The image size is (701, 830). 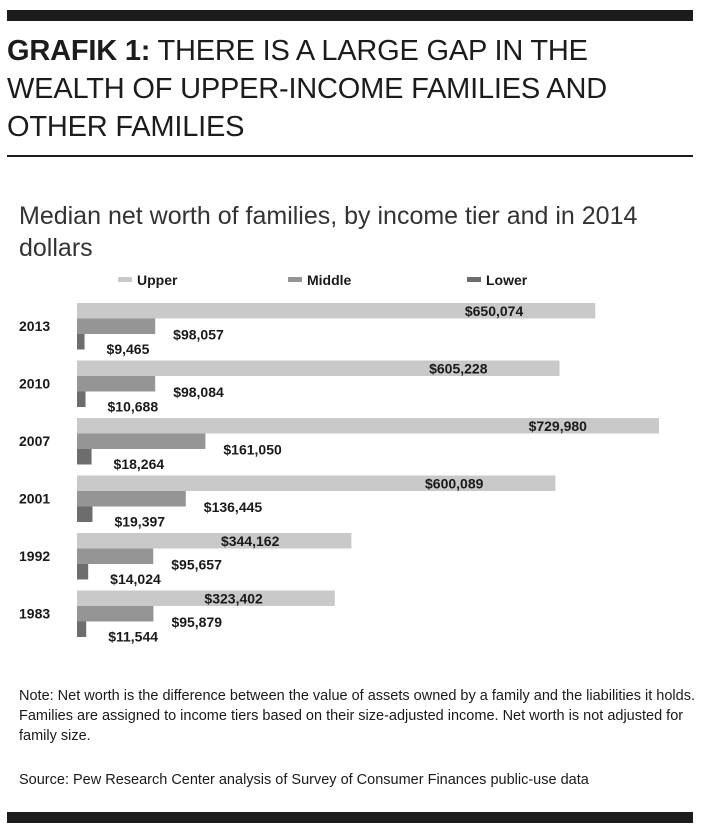 What do you see at coordinates (139, 464) in the screenshot?
I see `data-label-lower: $18,264` at bounding box center [139, 464].